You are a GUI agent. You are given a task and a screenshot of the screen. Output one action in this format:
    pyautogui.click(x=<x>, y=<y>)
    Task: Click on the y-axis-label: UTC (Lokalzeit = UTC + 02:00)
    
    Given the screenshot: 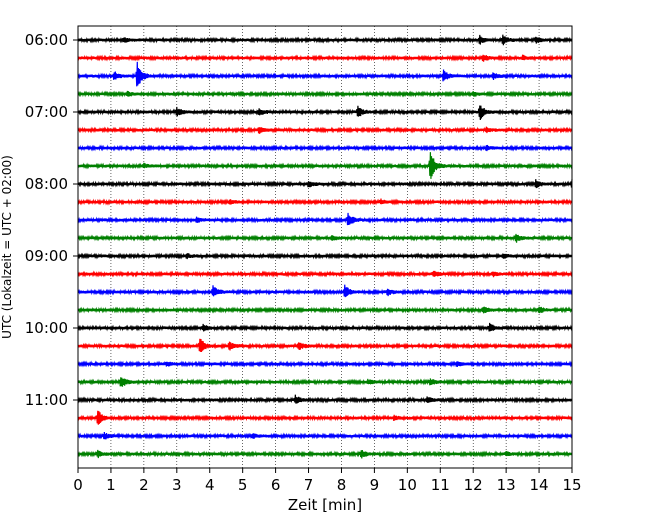 What is the action you would take?
    pyautogui.click(x=7, y=247)
    